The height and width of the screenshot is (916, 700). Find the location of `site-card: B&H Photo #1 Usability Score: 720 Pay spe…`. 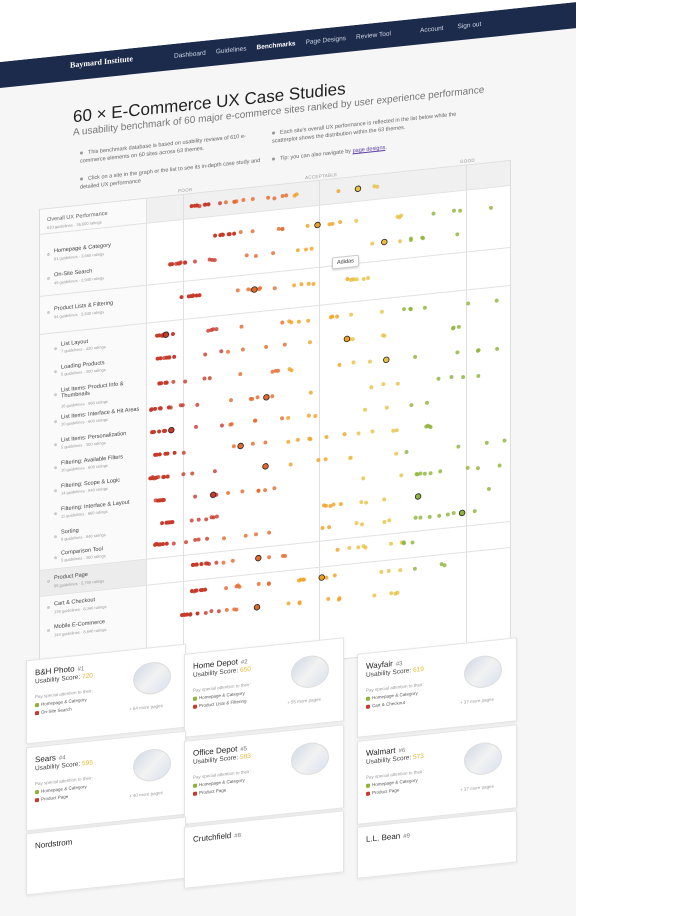

site-card: B&H Photo #1 Usability Score: 720 Pay spe… is located at coordinates (106, 694).